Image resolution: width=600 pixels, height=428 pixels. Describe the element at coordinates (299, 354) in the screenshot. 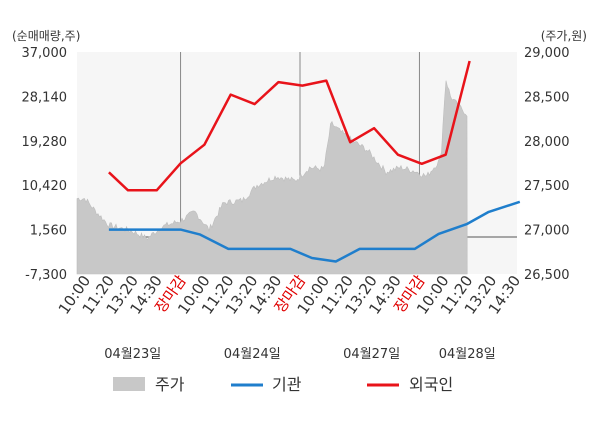

I see `date-labels: 04월23일 04월24일 04월27일 04월28일` at that location.